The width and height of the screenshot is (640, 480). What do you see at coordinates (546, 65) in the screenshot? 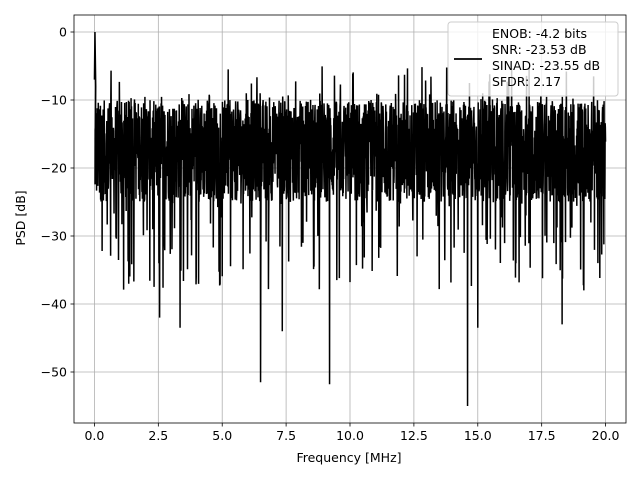
I see `legend-sinad: SINAD: -23.55 dB` at bounding box center [546, 65].